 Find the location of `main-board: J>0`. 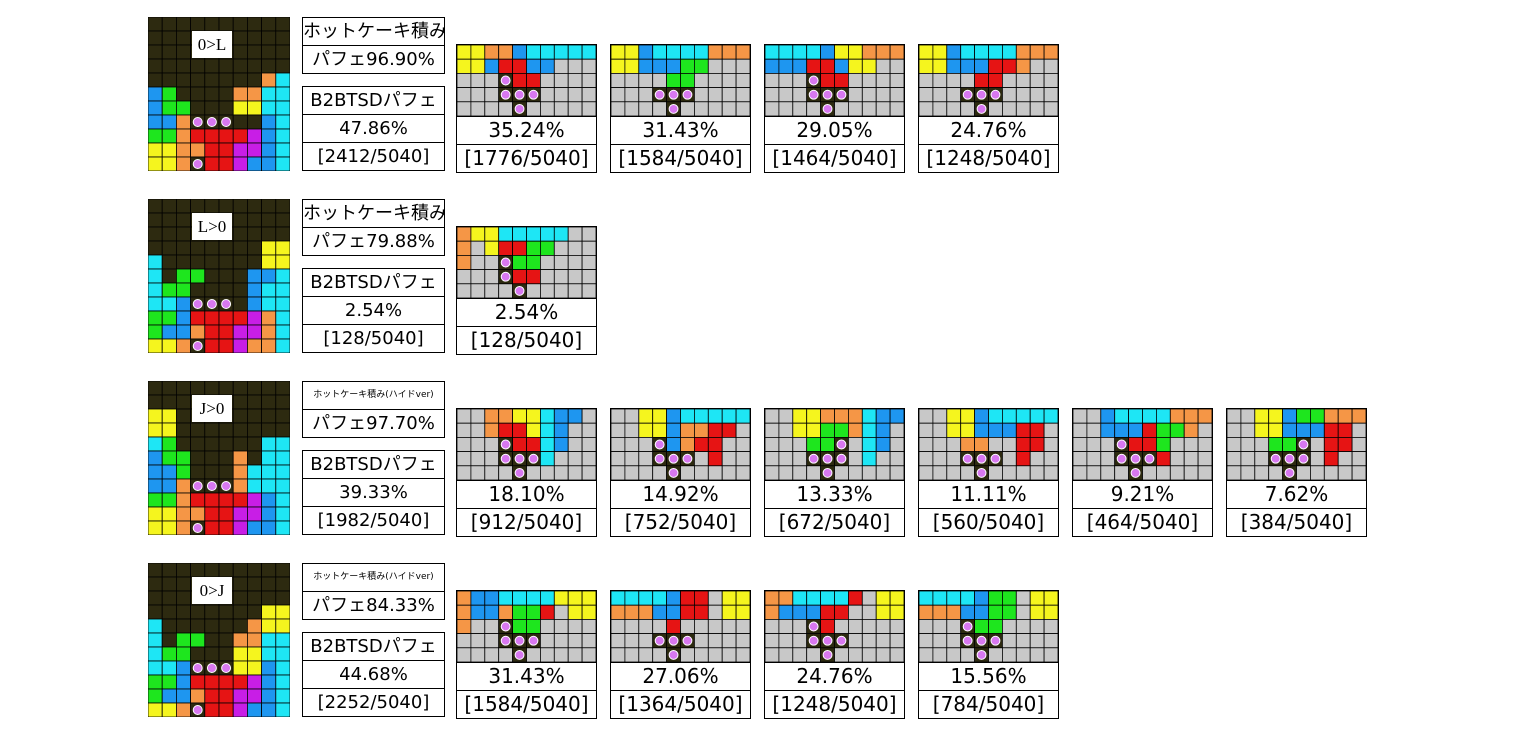

main-board: J>0 is located at coordinates (219, 458).